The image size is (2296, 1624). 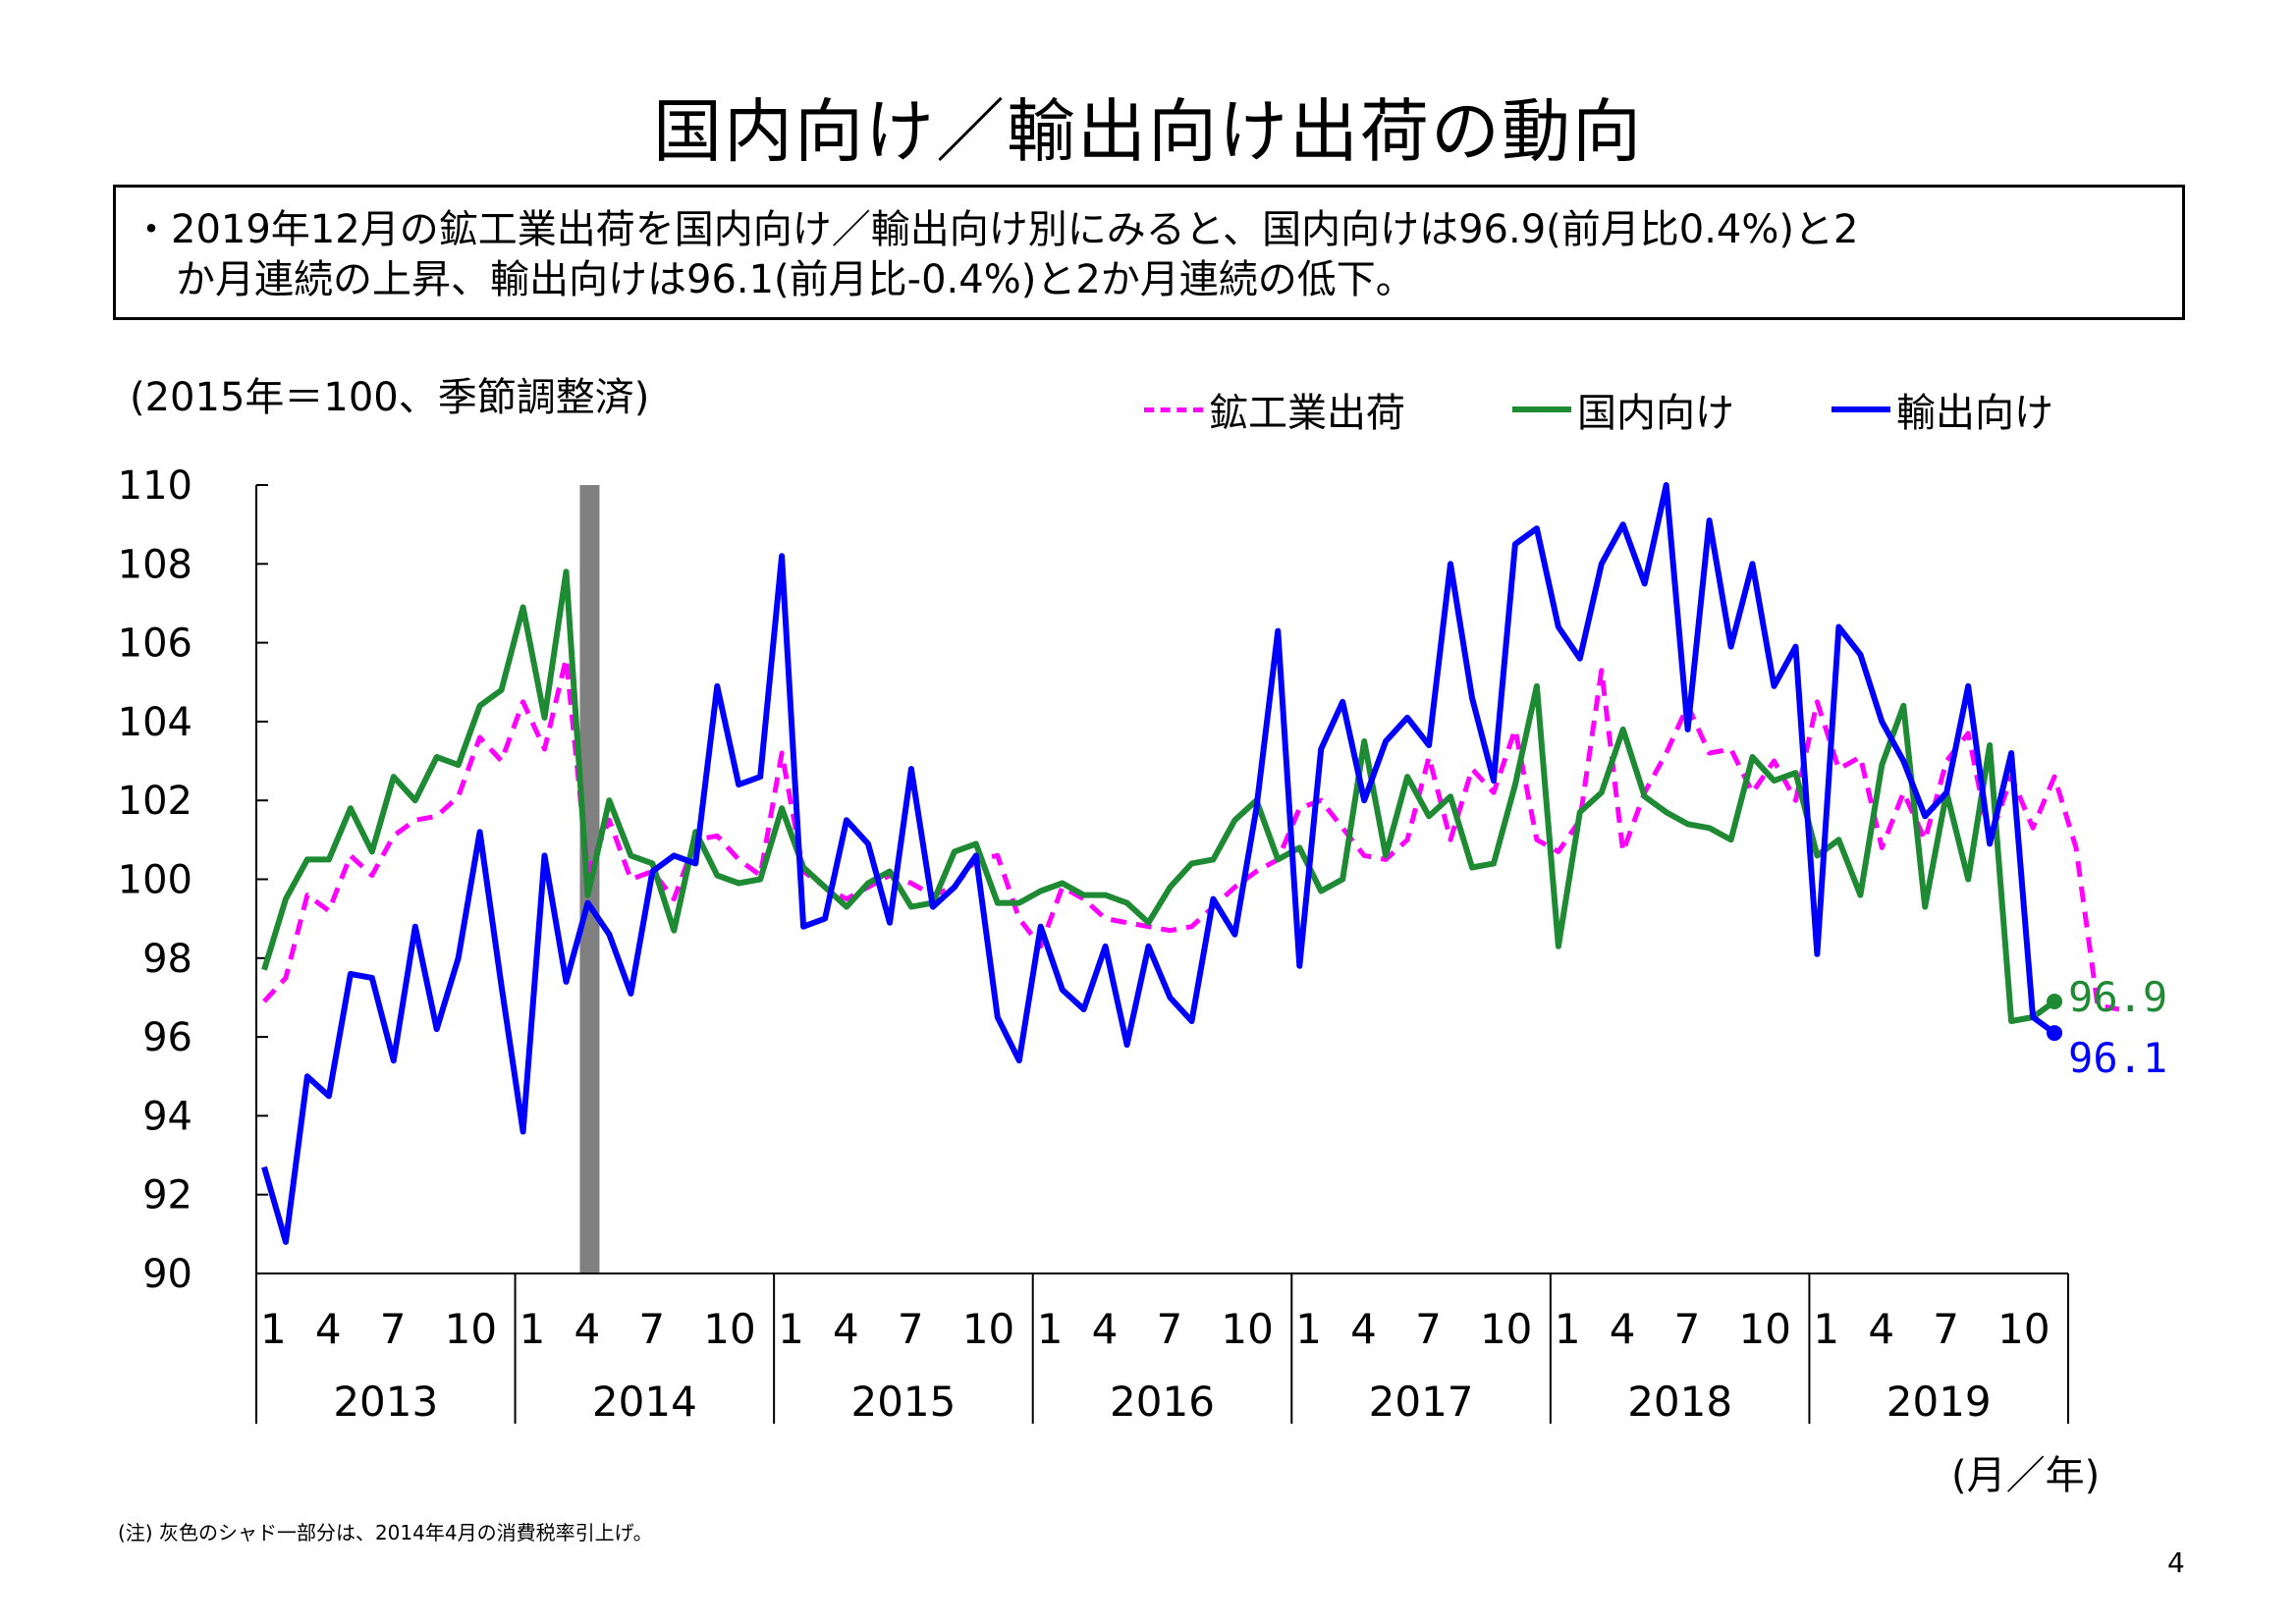 I want to click on footnote: (注) 灰色のシャド一部分は、2014年4月の消費税率引上げ。, so click(x=385, y=1532).